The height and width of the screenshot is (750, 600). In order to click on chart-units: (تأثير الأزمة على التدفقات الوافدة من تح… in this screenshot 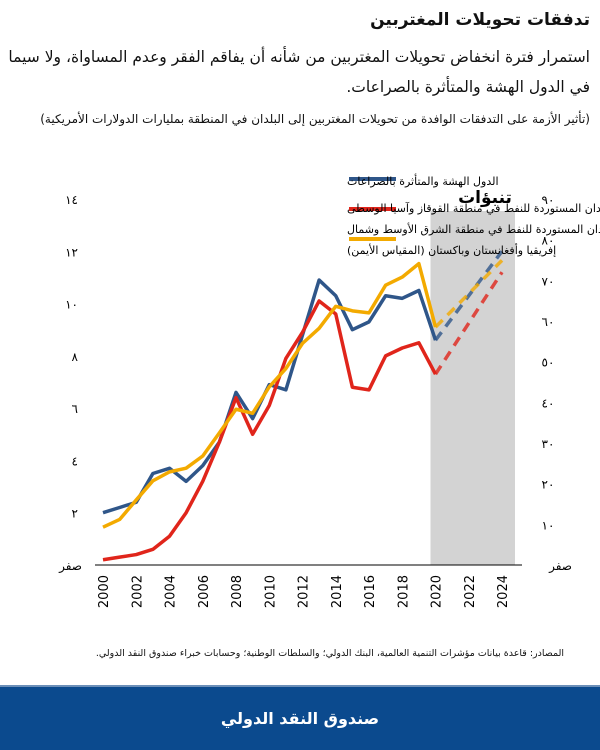, I will do `click(298, 119)`.